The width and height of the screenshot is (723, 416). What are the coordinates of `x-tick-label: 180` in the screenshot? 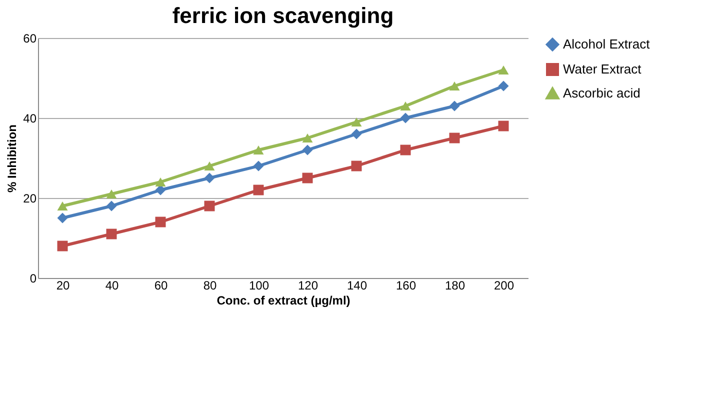 It's located at (455, 285).